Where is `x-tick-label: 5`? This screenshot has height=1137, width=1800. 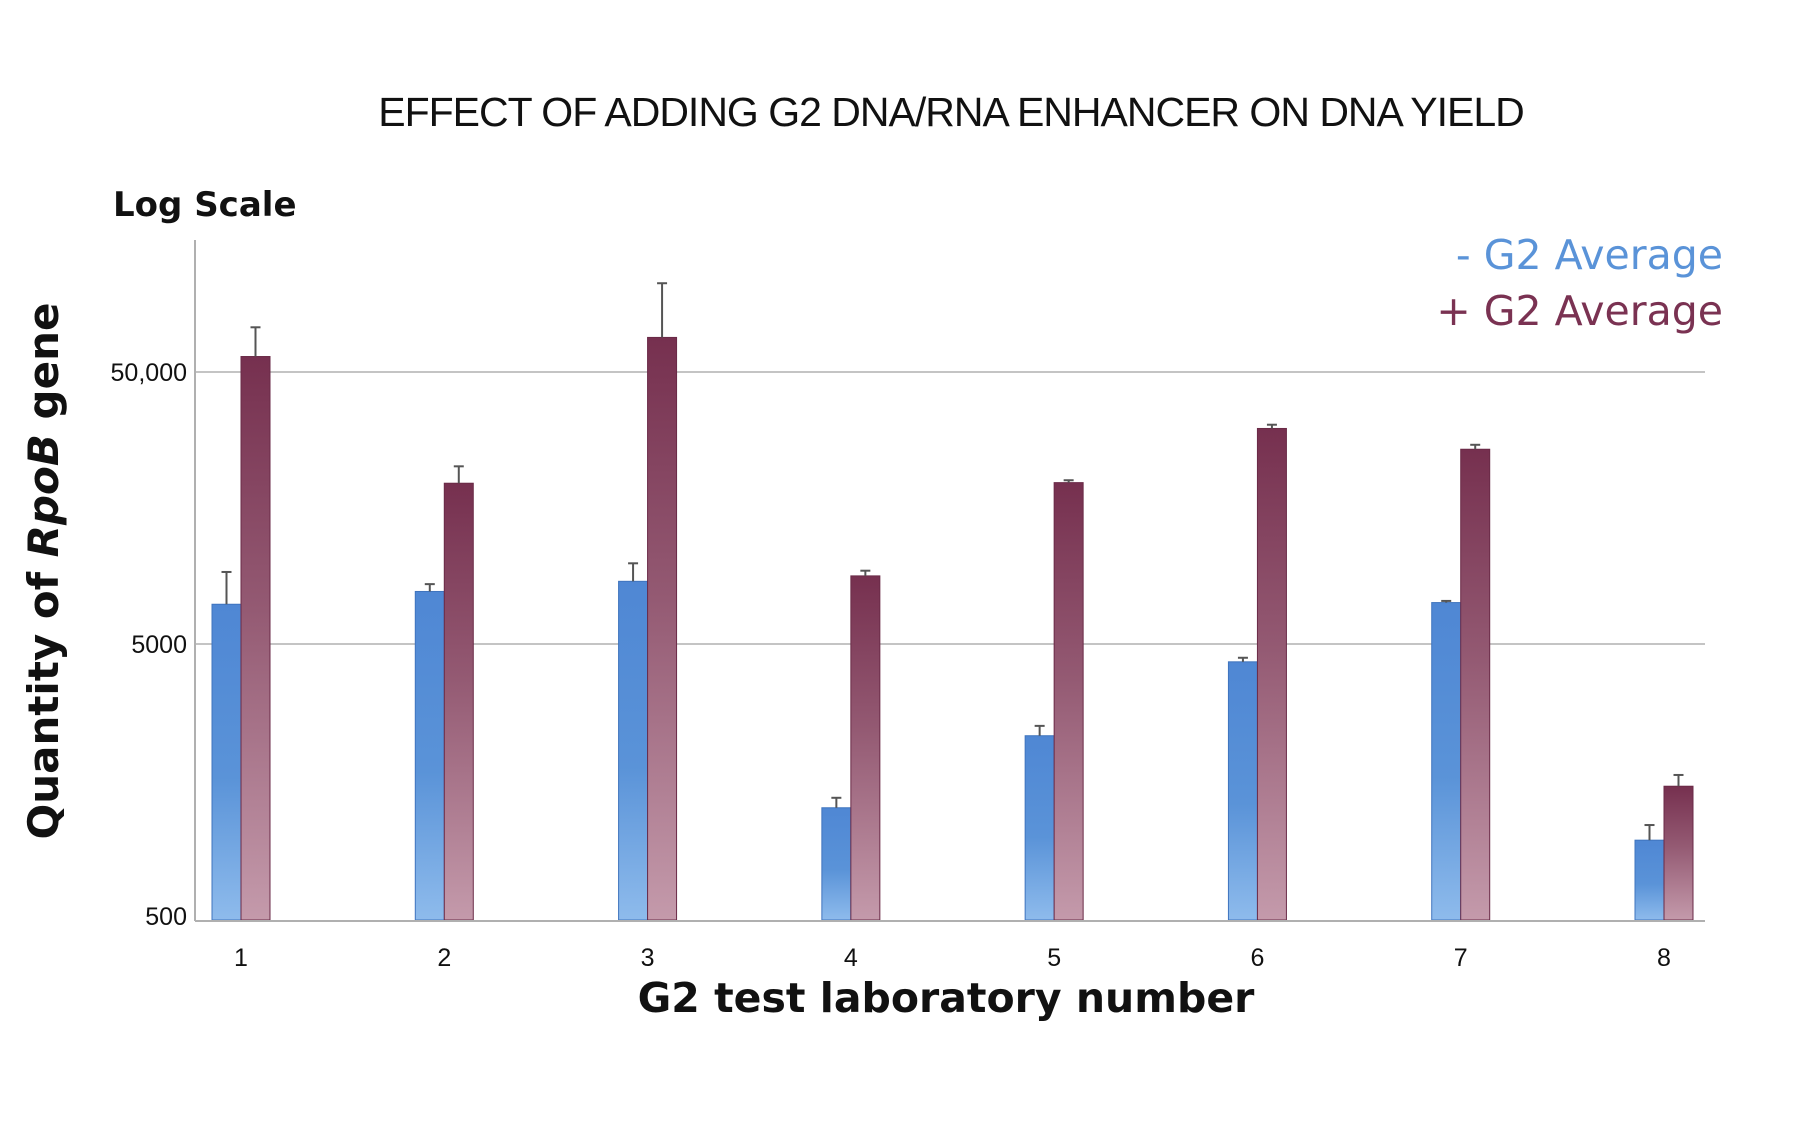
x-tick-label: 5 is located at coordinates (1054, 958).